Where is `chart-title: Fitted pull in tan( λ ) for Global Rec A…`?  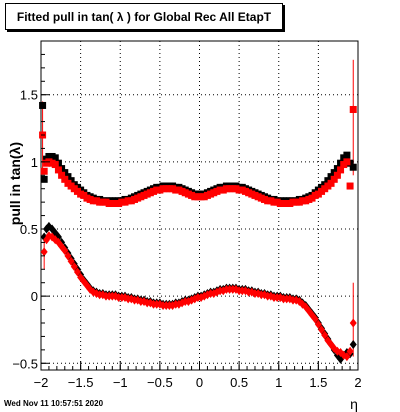 chart-title: Fitted pull in tan( λ ) for Global Rec A… is located at coordinates (144, 16).